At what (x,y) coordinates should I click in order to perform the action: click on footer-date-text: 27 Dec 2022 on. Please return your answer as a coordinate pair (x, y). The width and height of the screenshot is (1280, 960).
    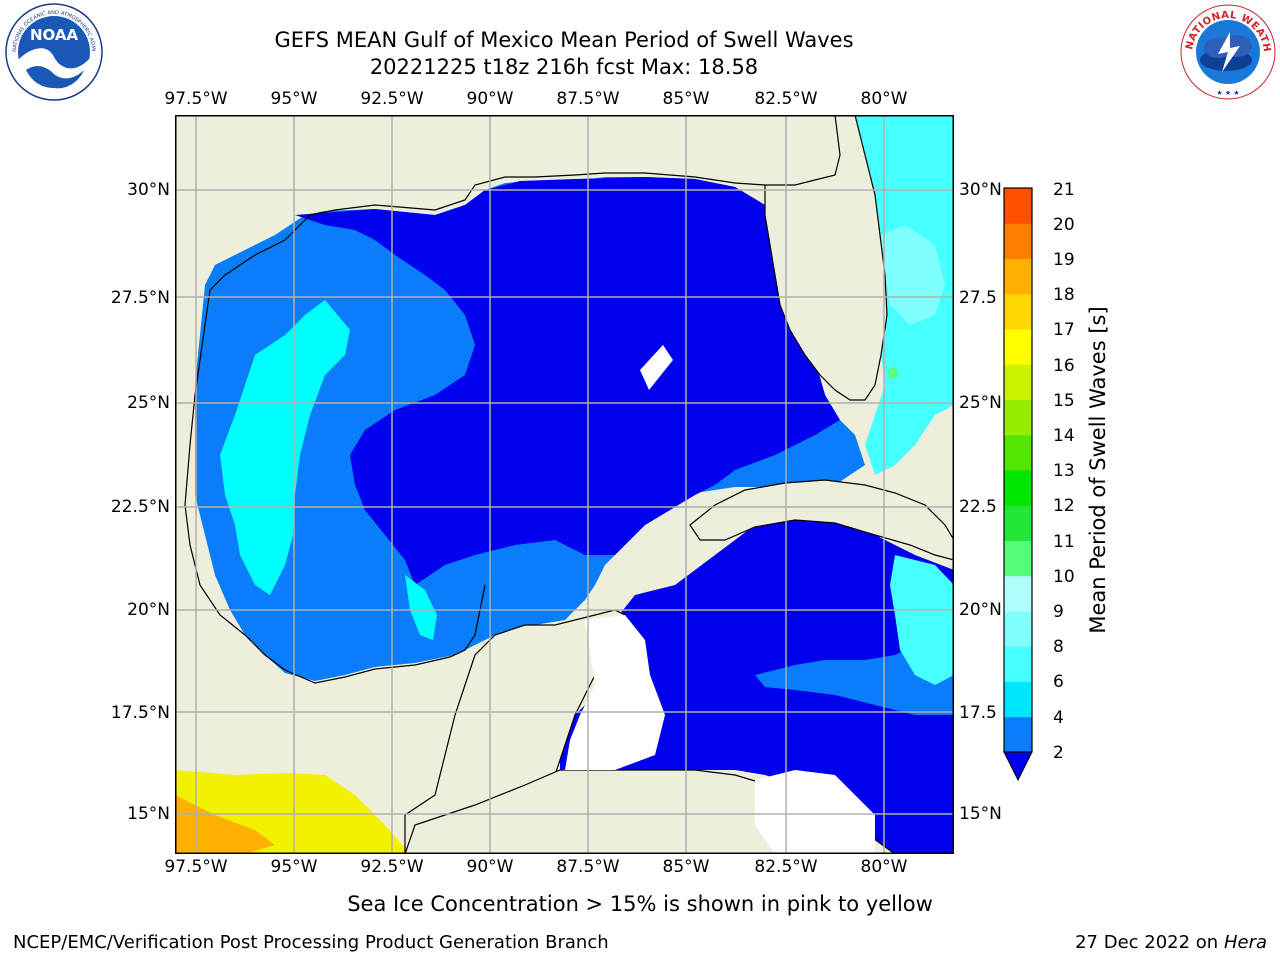
    Looking at the image, I should click on (1147, 942).